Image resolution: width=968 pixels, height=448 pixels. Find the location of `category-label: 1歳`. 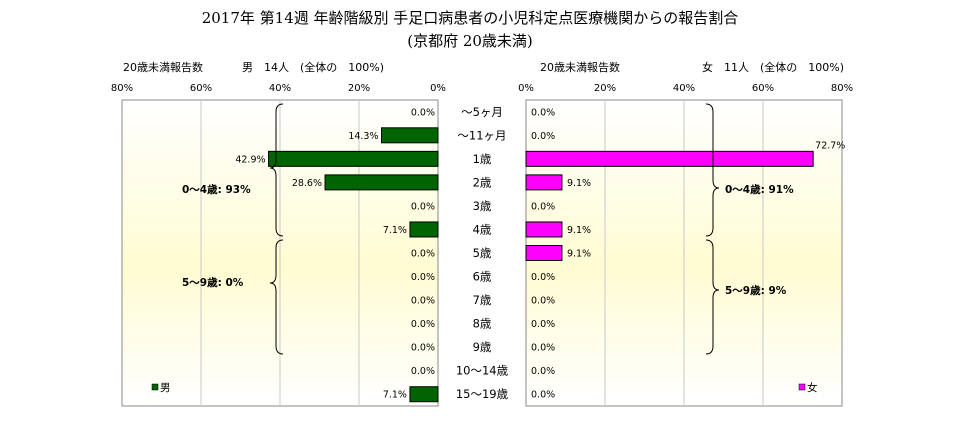

category-label: 1歳 is located at coordinates (482, 159).